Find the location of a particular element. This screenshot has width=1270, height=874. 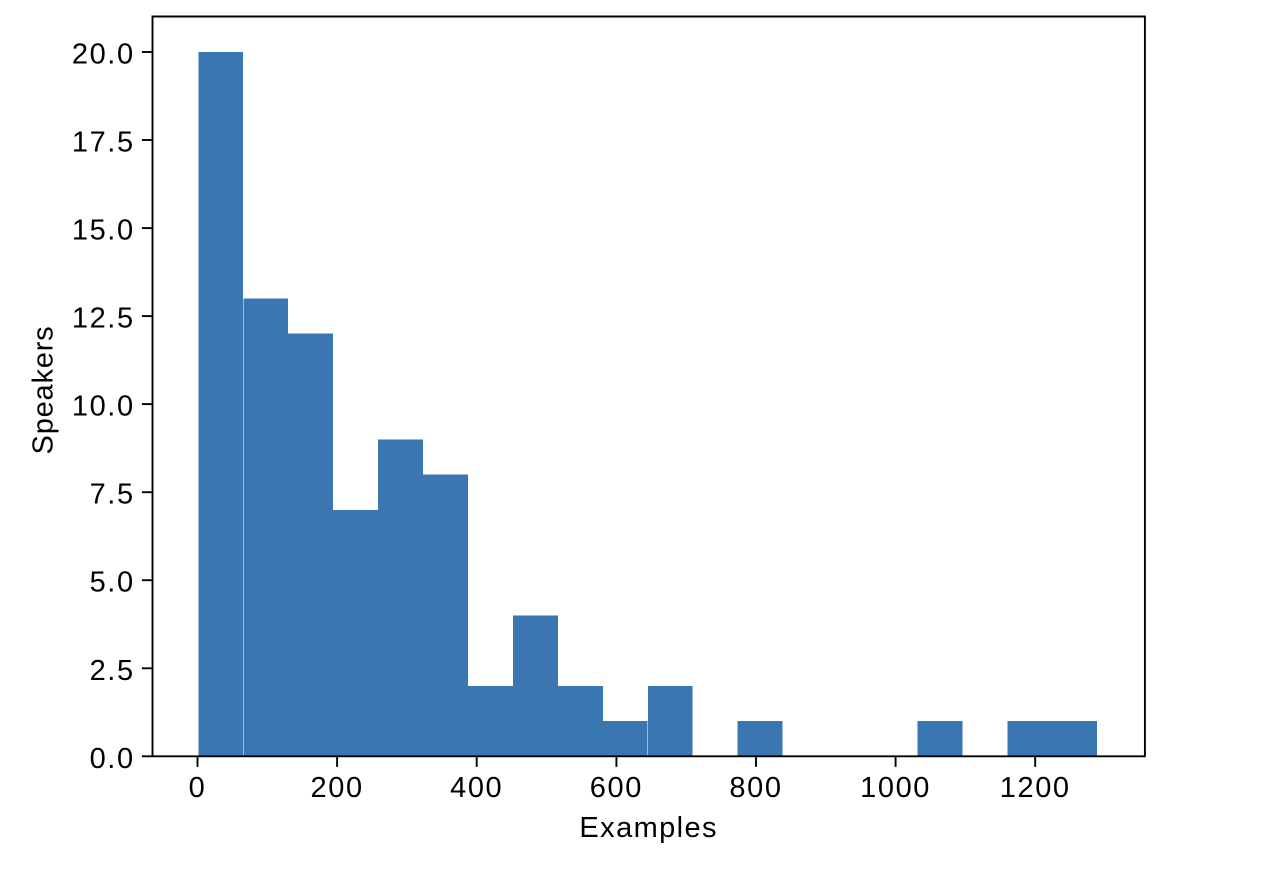

svg-text: 600 is located at coordinates (616, 788).